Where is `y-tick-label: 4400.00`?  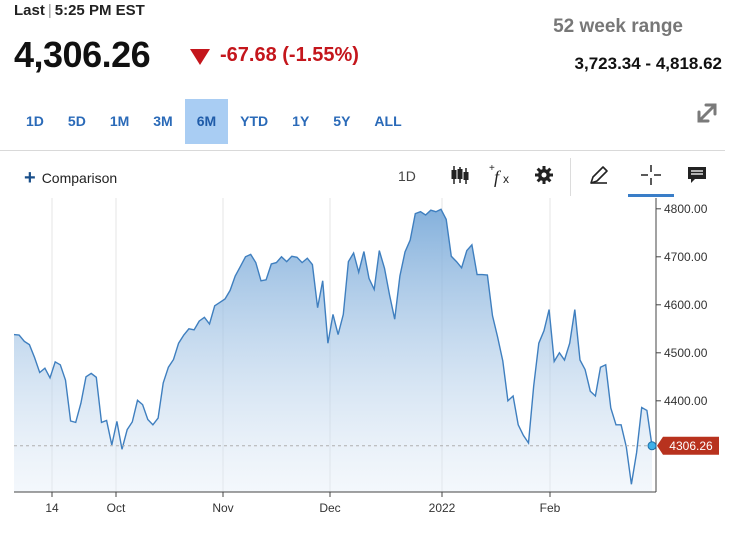
y-tick-label: 4400.00 is located at coordinates (686, 401).